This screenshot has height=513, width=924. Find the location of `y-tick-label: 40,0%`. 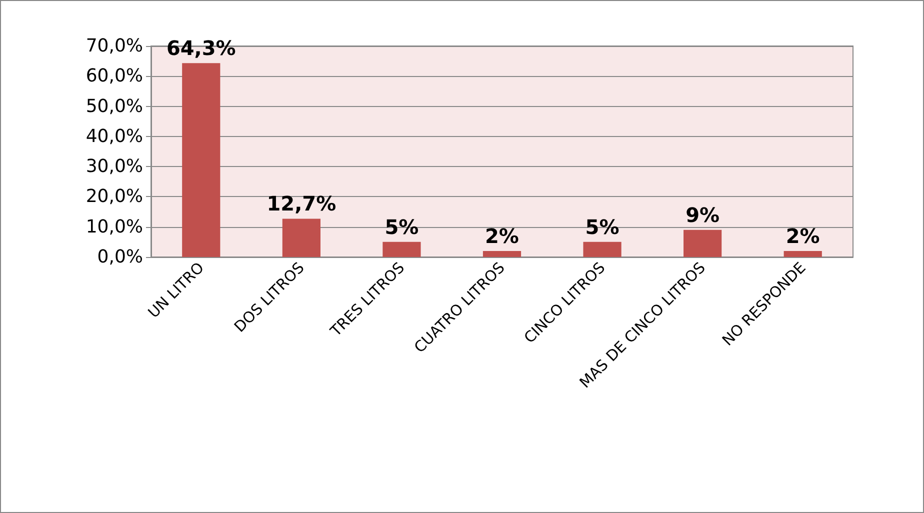

y-tick-label: 40,0% is located at coordinates (114, 136).